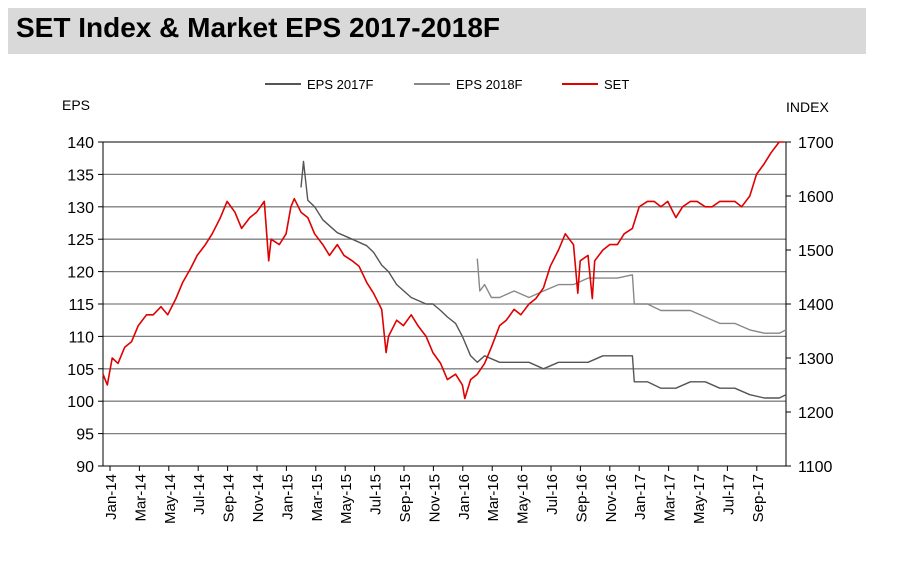 The height and width of the screenshot is (563, 906). What do you see at coordinates (111, 497) in the screenshot?
I see `x-tick-label: Jan-14` at bounding box center [111, 497].